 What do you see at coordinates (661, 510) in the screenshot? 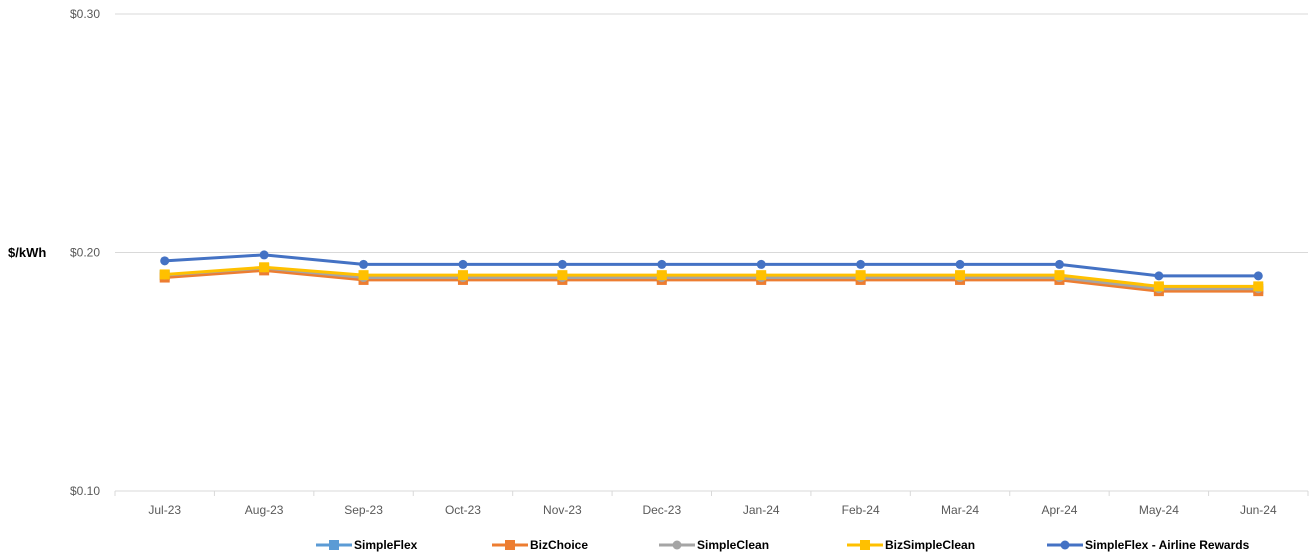
I see `x-tick-label: Dec-23` at bounding box center [661, 510].